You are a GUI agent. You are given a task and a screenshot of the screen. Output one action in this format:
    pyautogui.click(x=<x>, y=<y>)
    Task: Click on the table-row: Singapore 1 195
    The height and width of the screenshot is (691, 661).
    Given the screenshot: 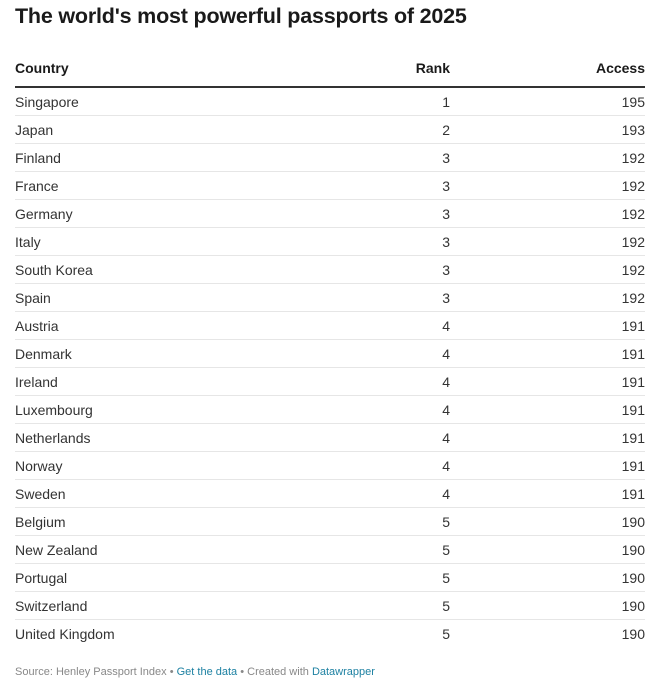 What is the action you would take?
    pyautogui.click(x=330, y=102)
    